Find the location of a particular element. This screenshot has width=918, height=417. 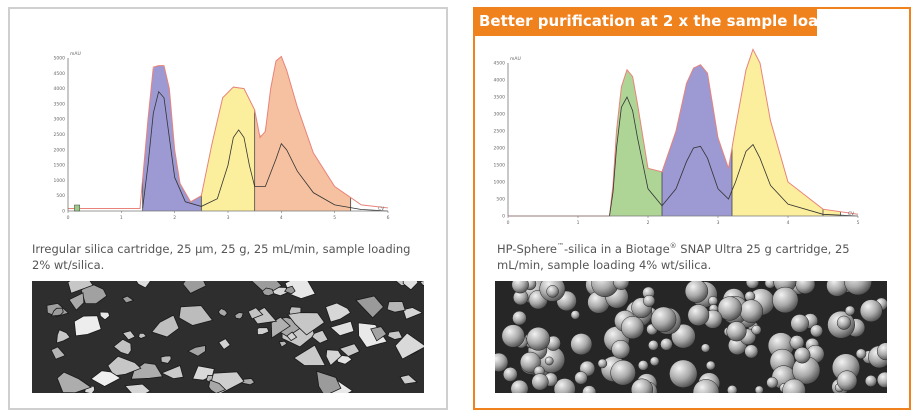

micrograph-spherical-image is located at coordinates (691, 337).